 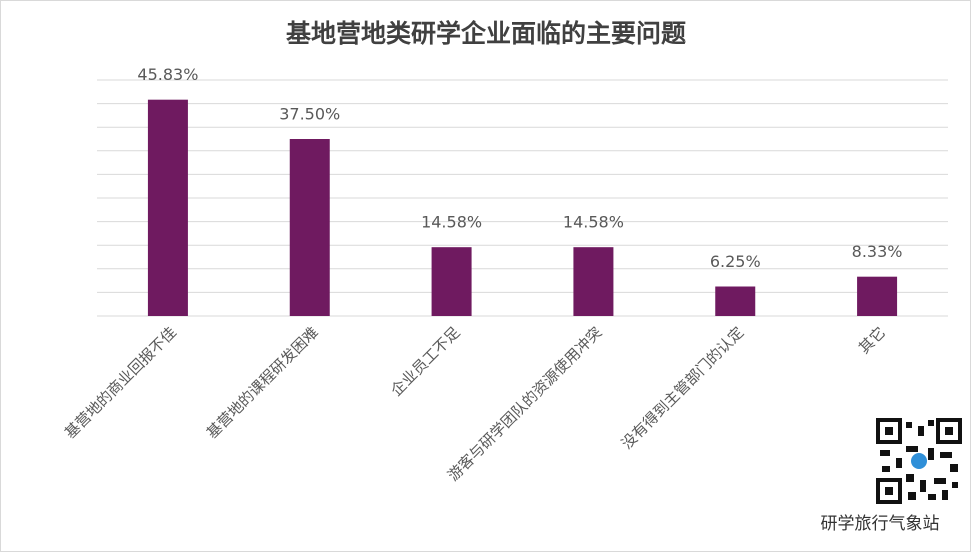 What do you see at coordinates (735, 261) in the screenshot?
I see `value-label: 6.25%` at bounding box center [735, 261].